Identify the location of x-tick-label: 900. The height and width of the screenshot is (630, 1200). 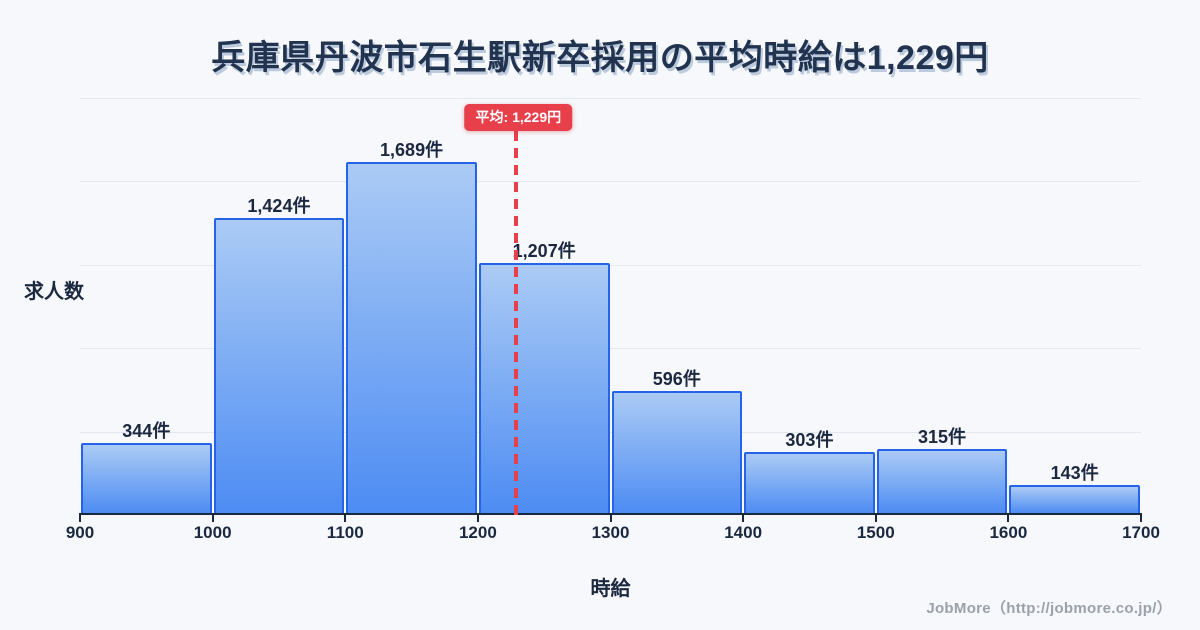
(80, 532).